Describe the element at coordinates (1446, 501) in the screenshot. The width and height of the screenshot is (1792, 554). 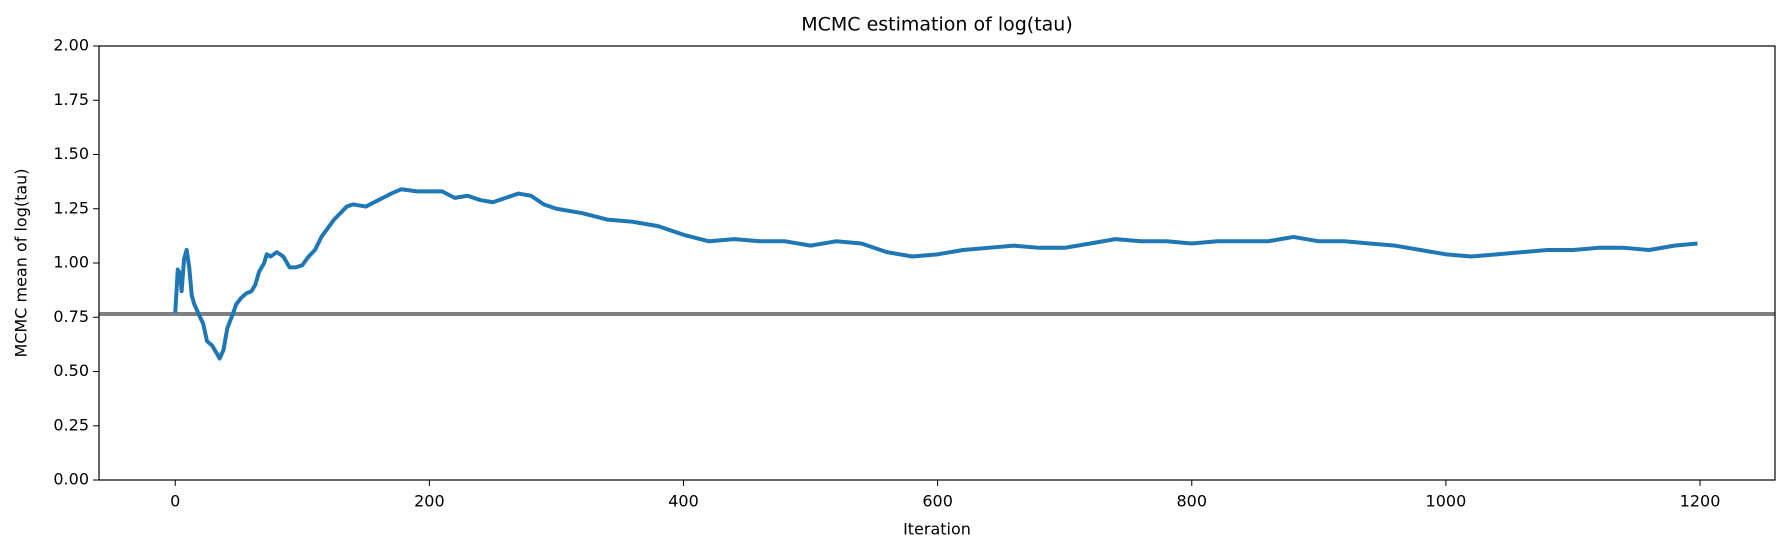
I see `x-tick-label: 1000` at that location.